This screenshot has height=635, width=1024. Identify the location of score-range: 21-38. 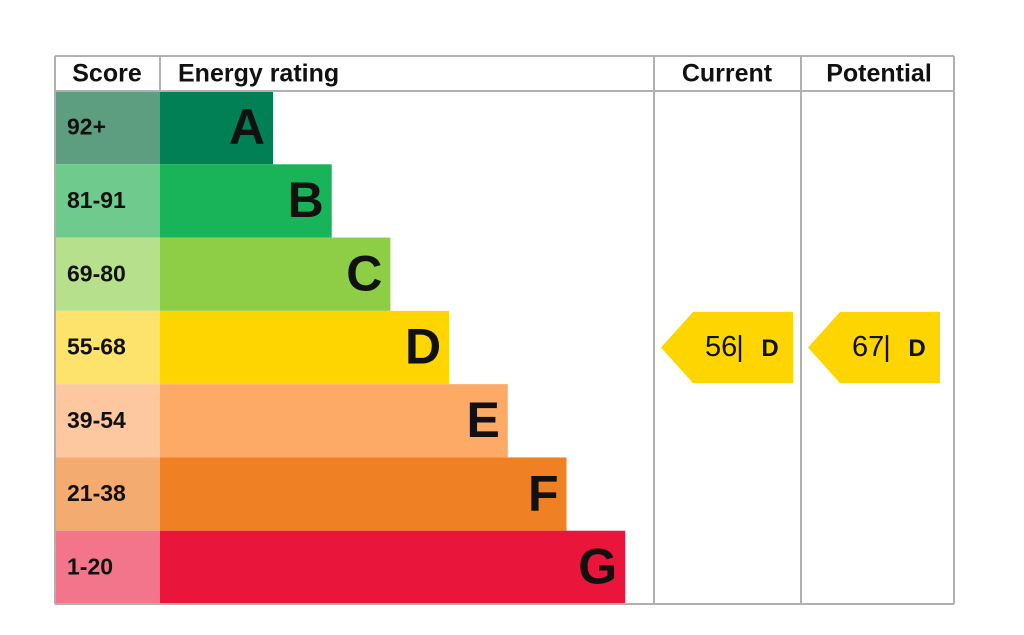
(96, 493).